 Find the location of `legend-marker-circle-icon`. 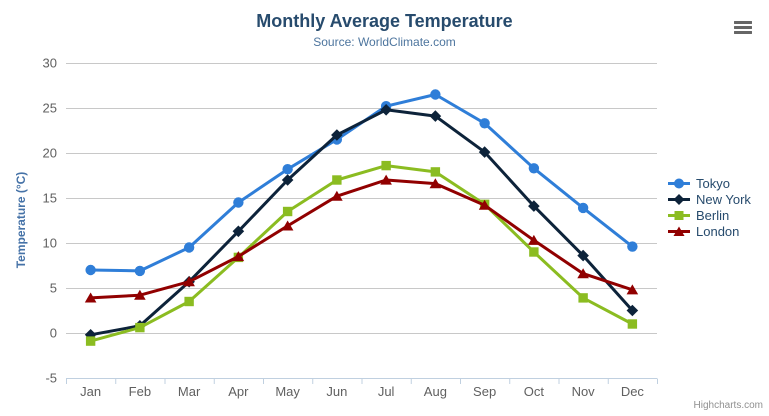

legend-marker-circle-icon is located at coordinates (679, 183).